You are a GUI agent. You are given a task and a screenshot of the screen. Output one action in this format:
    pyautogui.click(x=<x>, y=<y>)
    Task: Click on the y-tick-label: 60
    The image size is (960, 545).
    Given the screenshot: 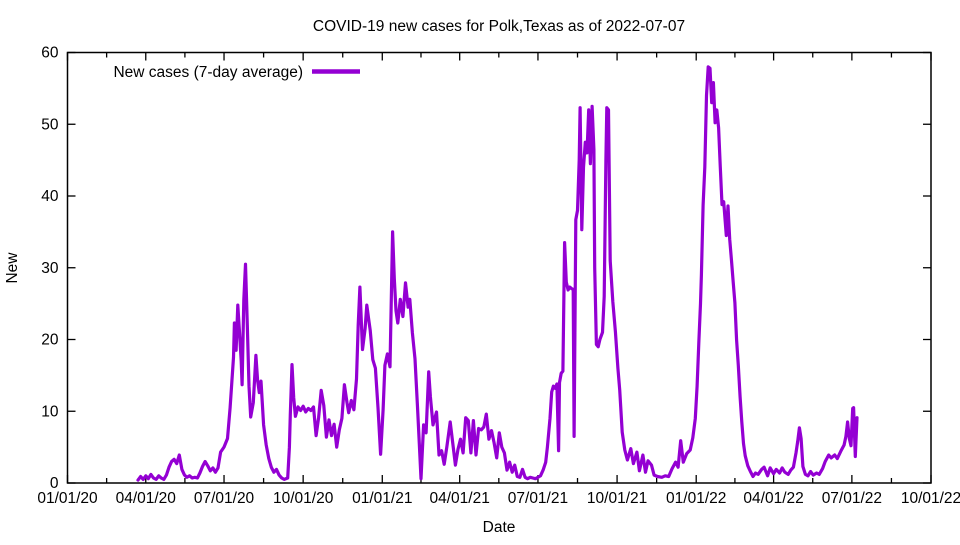 What is the action you would take?
    pyautogui.click(x=50, y=53)
    